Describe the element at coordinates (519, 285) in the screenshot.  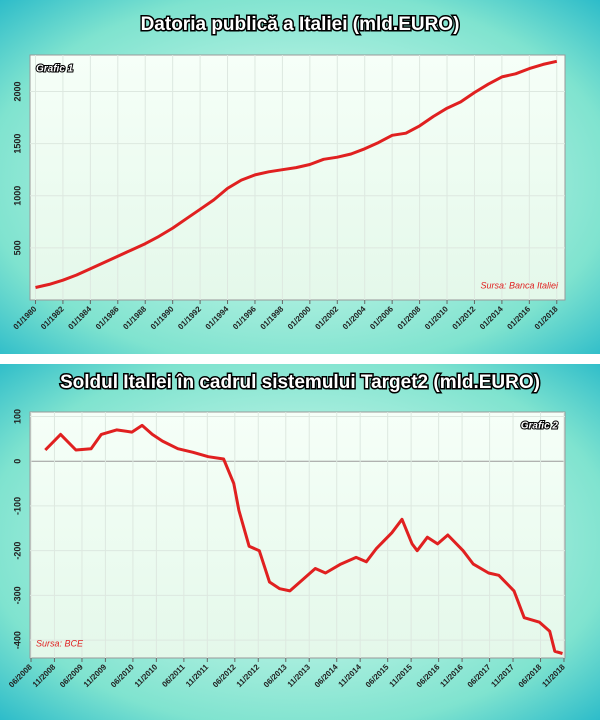
I see `source-note: Sursa: Banca Italiei` at that location.